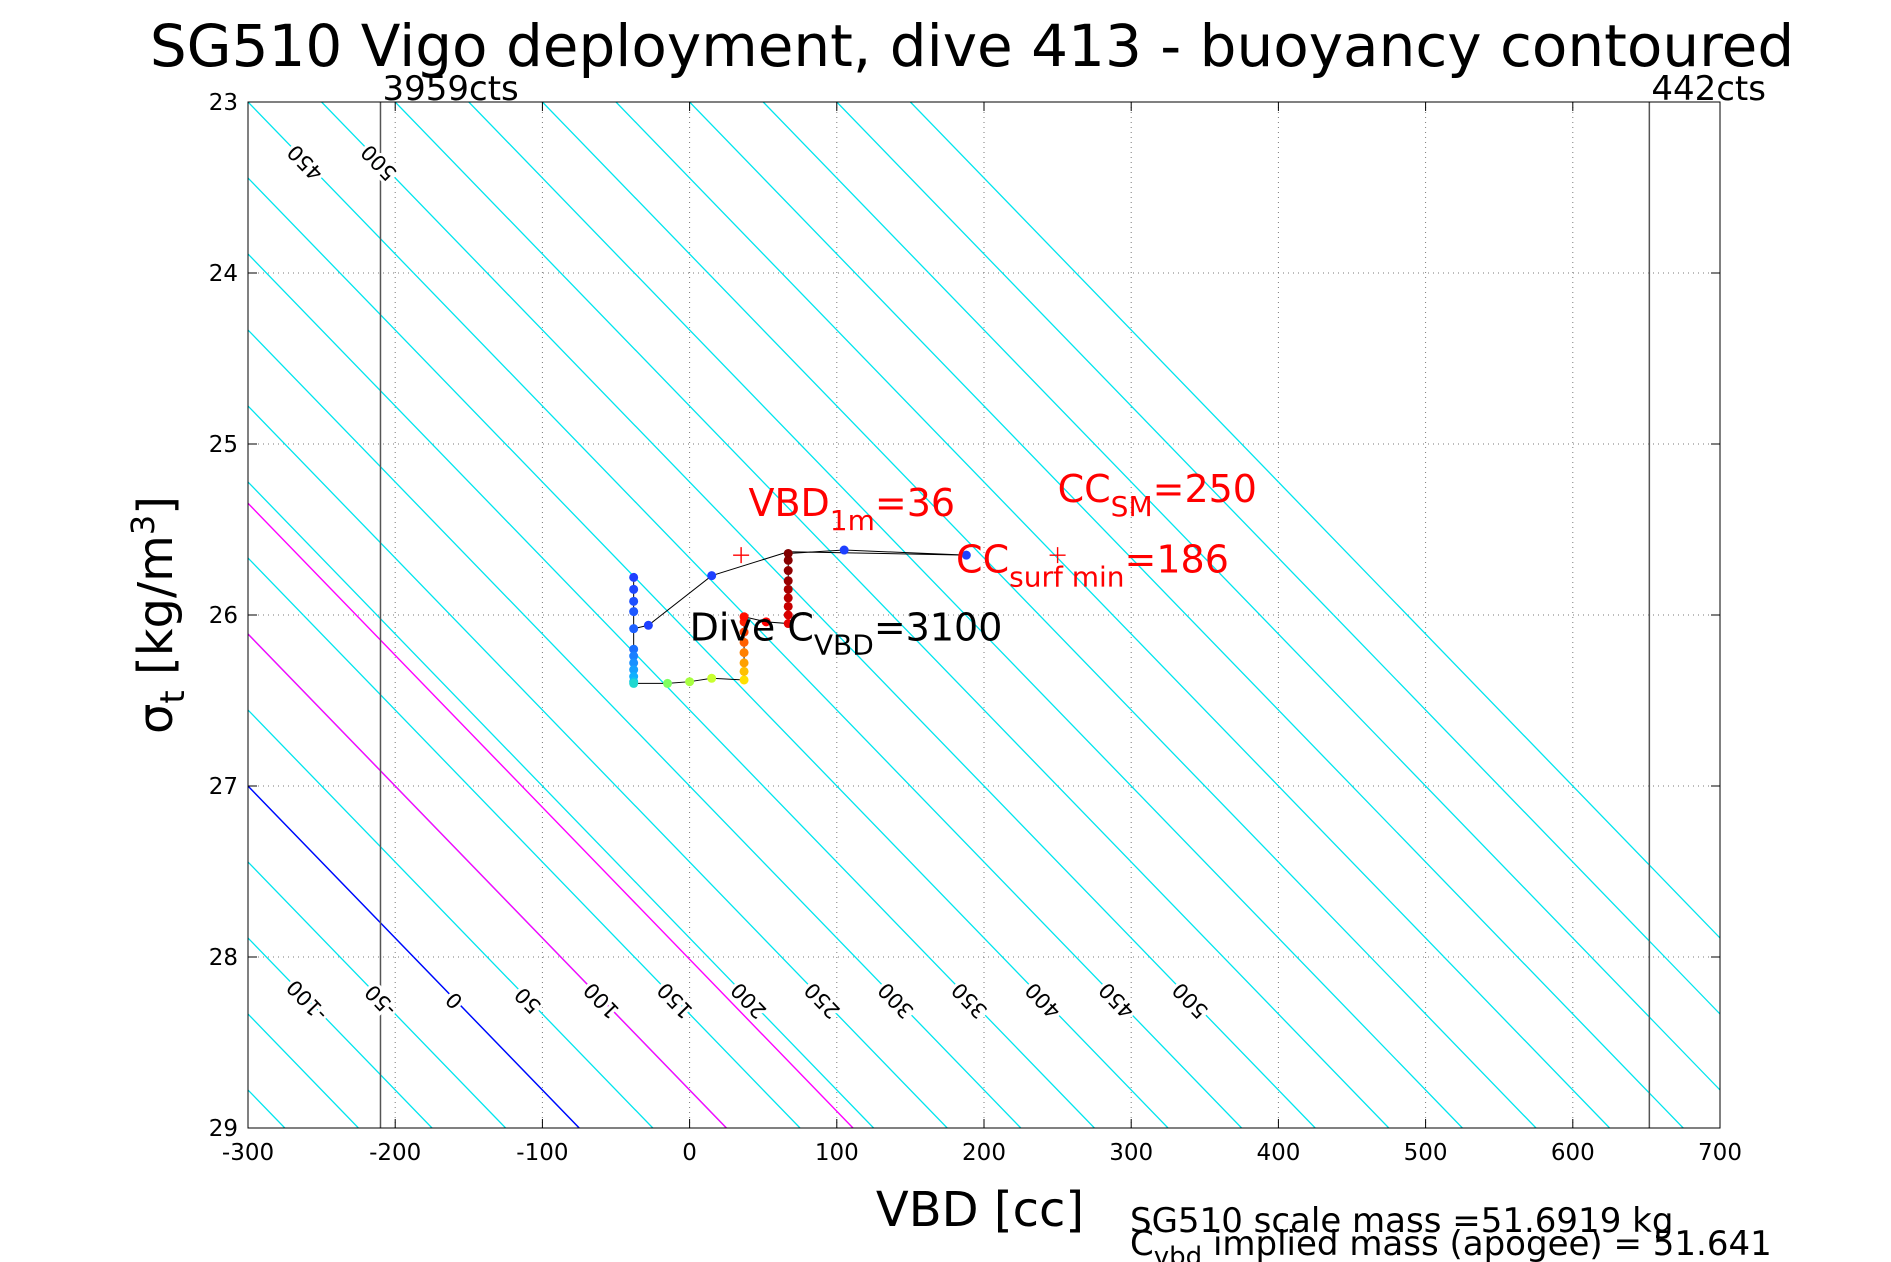 The image size is (1891, 1262). I want to click on annotation-ccsm: CCSM=250, so click(1157, 495).